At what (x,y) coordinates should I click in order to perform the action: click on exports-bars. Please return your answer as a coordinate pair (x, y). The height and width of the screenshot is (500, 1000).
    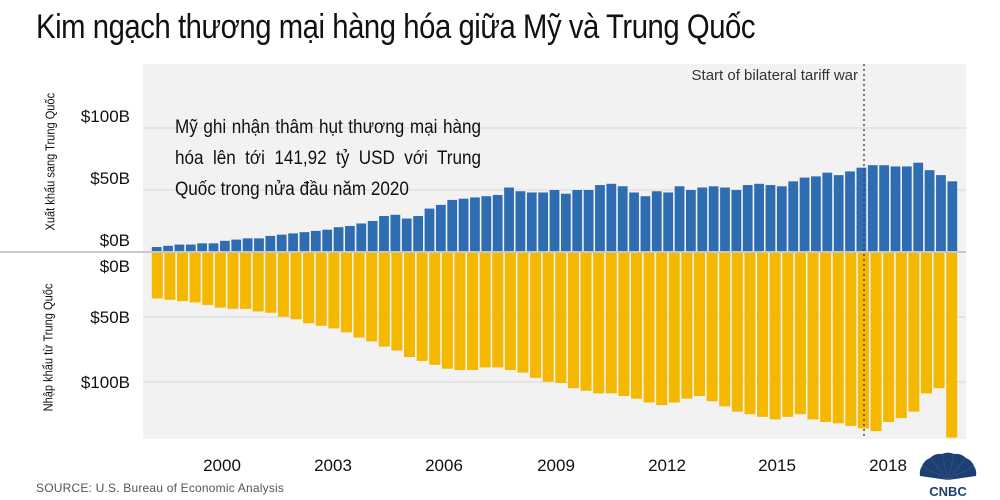
    Looking at the image, I should click on (554, 207).